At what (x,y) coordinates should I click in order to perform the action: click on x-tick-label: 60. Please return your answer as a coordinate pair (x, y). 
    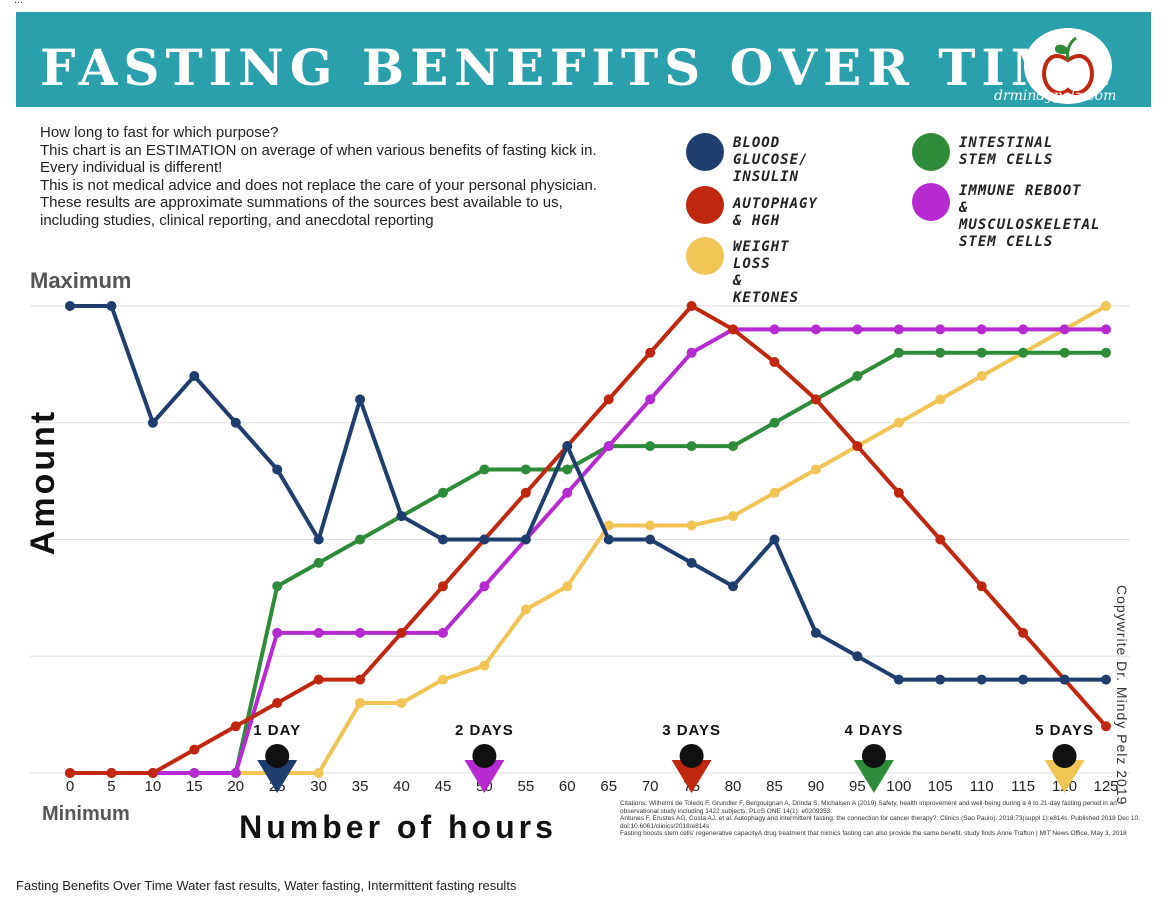
    Looking at the image, I should click on (567, 786).